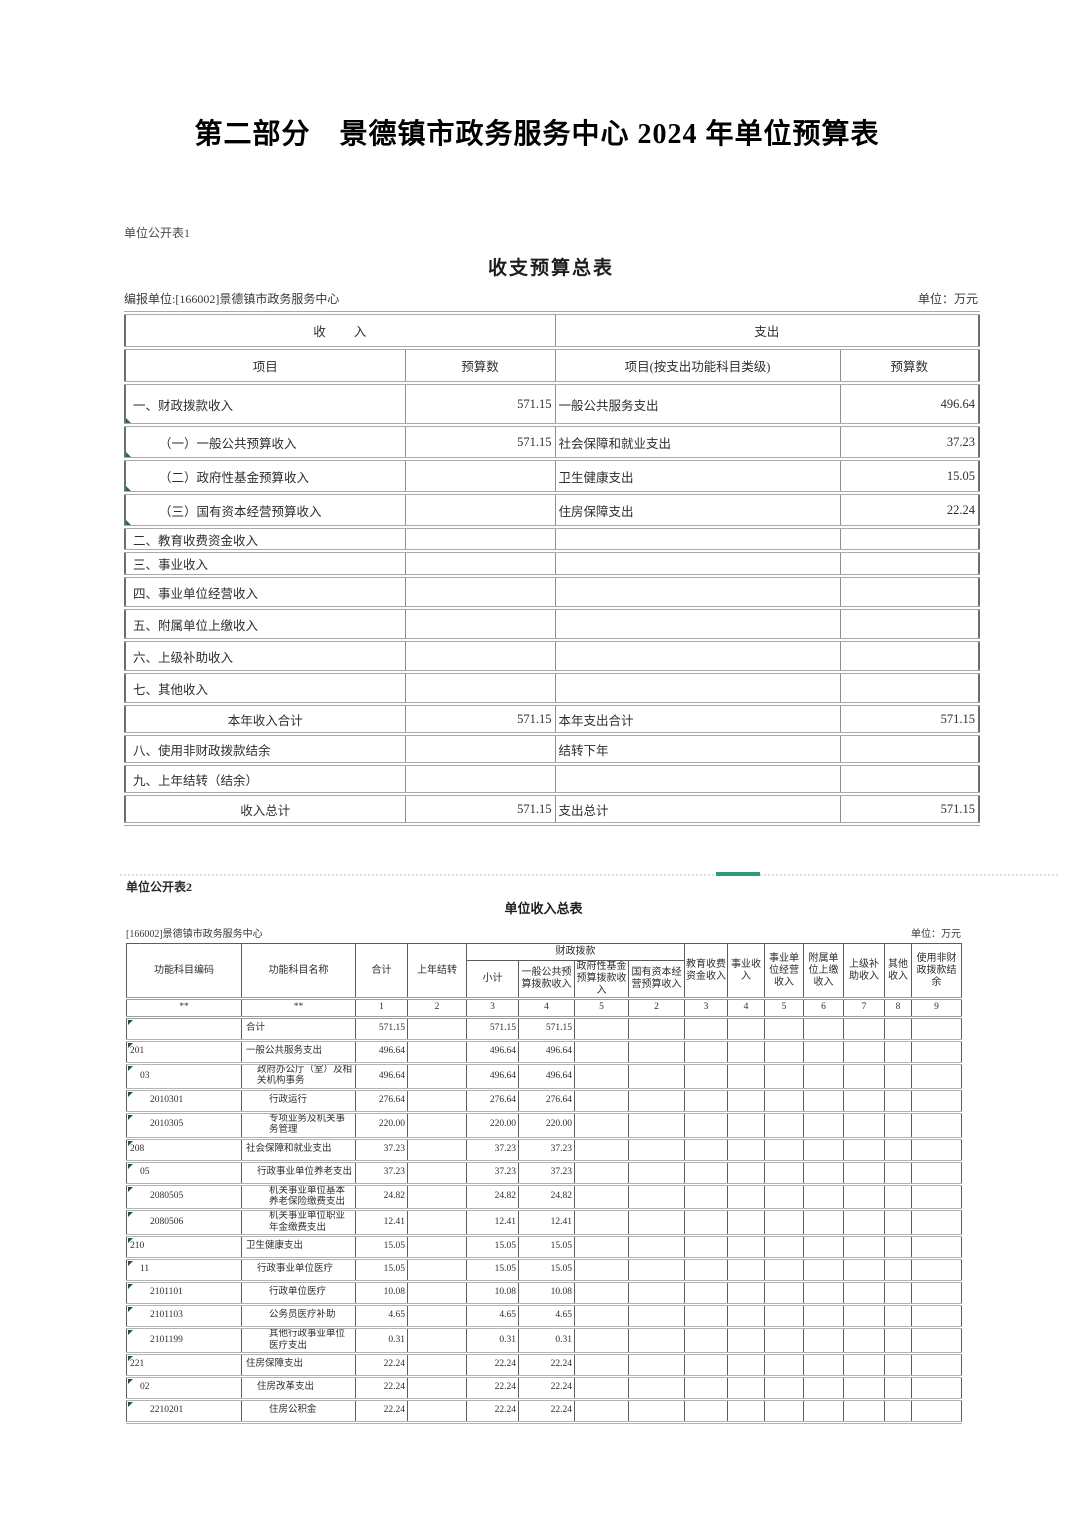 The width and height of the screenshot is (1074, 1520). Describe the element at coordinates (909, 809) in the screenshot. I see `t1-expense-value: 571.15` at that location.